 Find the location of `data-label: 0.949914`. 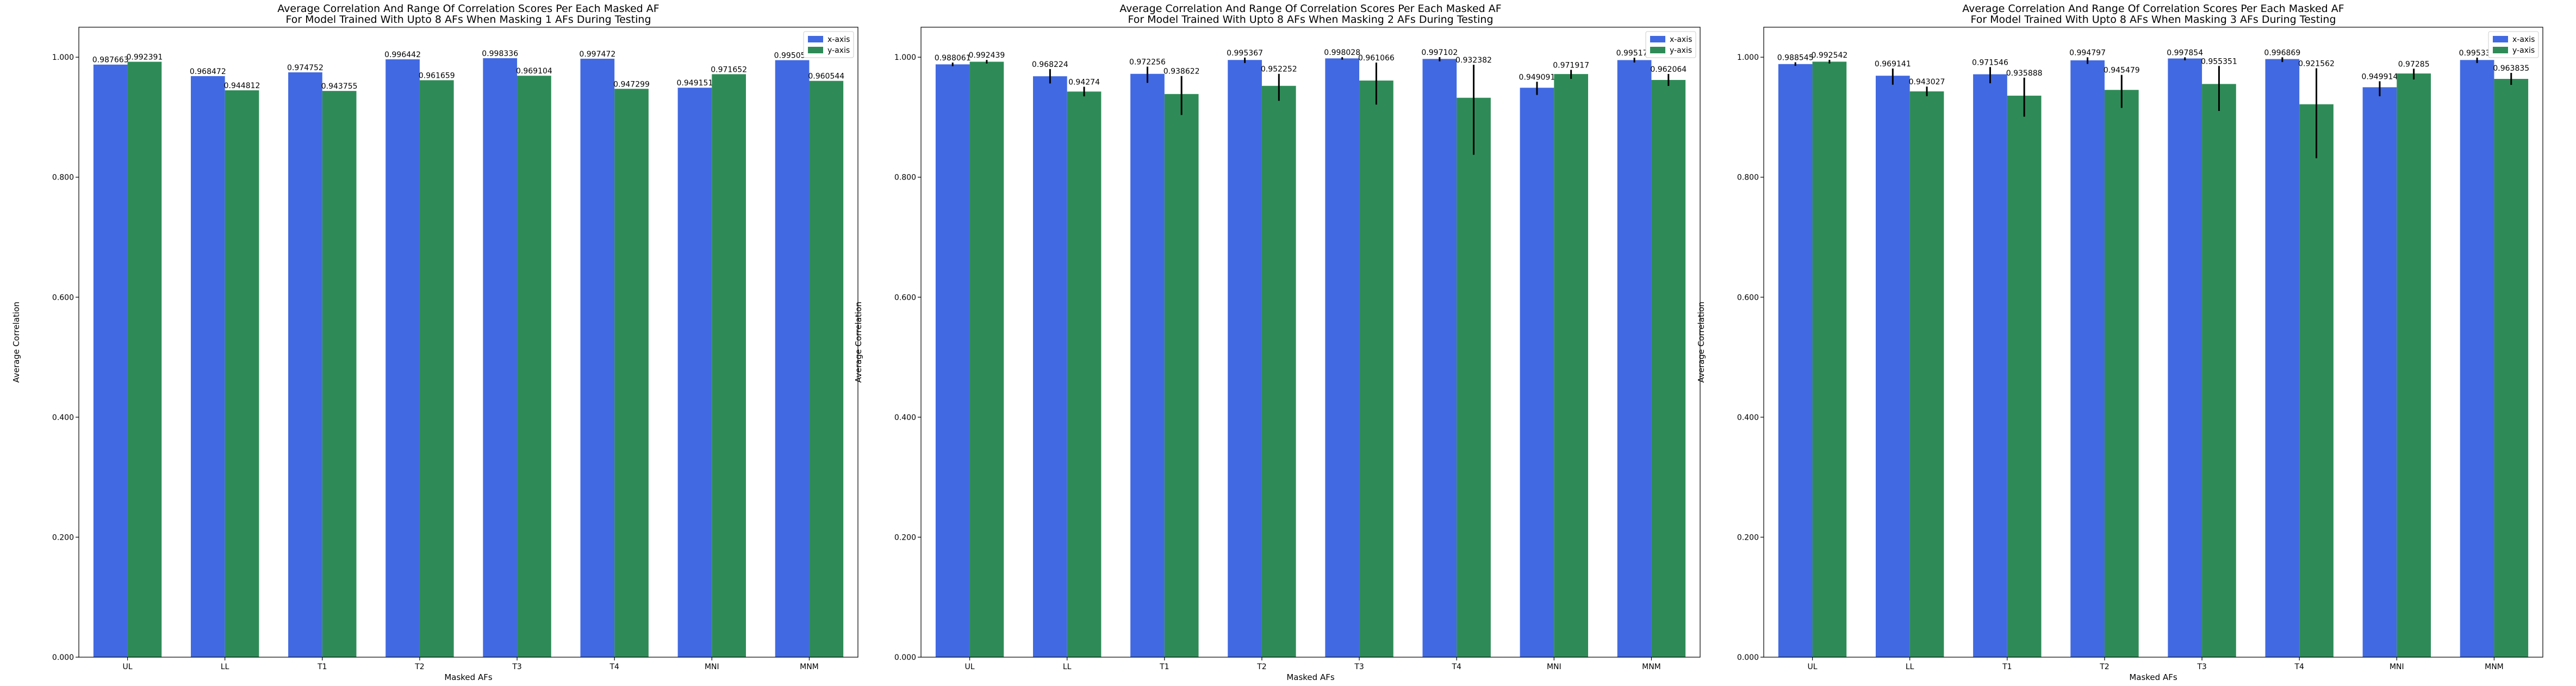

data-label: 0.949914 is located at coordinates (2380, 76).